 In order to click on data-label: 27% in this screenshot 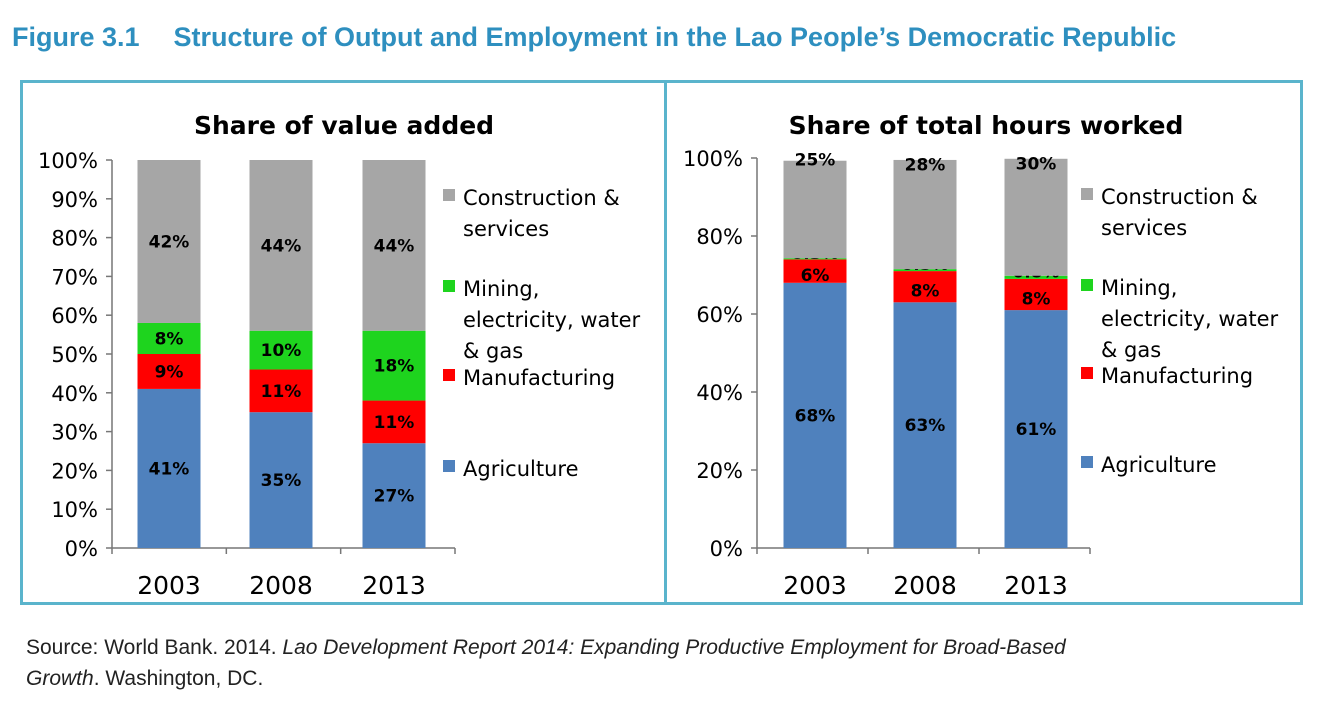, I will do `click(394, 497)`.